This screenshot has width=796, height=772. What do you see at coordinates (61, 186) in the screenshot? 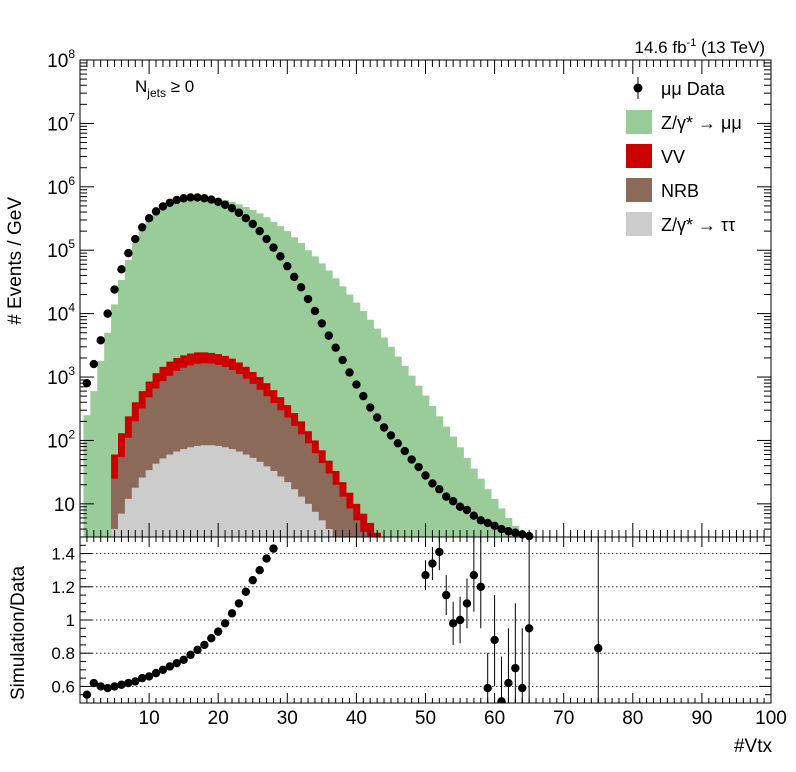
I see `y-tick-label-top: 10⁶` at bounding box center [61, 186].